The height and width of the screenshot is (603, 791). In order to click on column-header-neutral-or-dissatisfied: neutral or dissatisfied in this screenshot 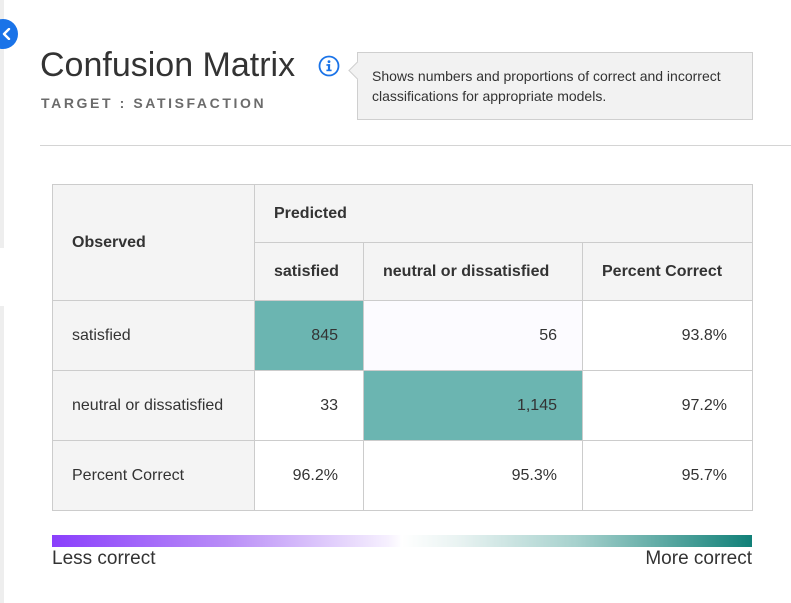, I will do `click(473, 272)`.